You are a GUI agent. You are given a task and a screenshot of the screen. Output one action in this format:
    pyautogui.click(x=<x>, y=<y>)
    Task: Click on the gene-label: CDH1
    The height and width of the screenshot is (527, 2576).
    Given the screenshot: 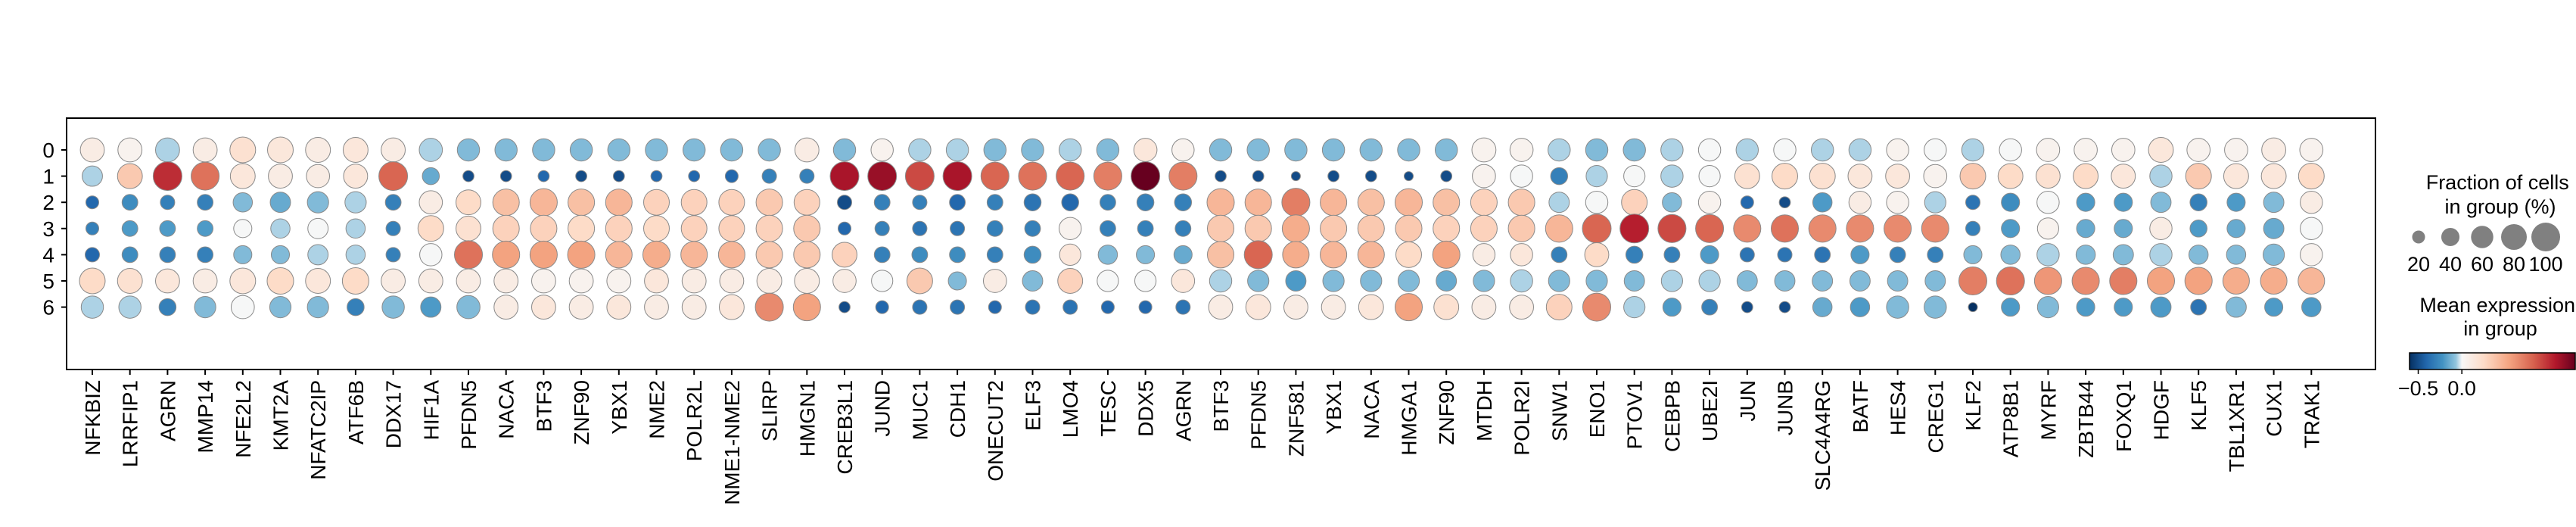 What is the action you would take?
    pyautogui.click(x=957, y=409)
    